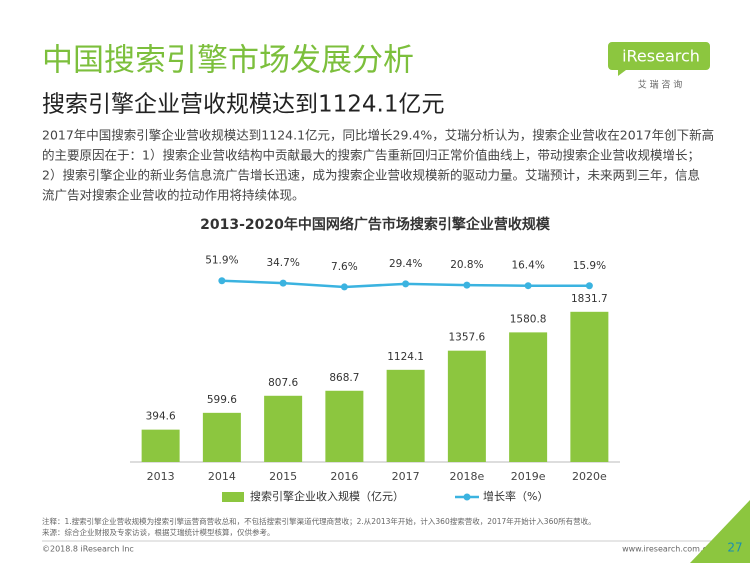  What do you see at coordinates (589, 476) in the screenshot?
I see `x-tick-label: 2020e` at bounding box center [589, 476].